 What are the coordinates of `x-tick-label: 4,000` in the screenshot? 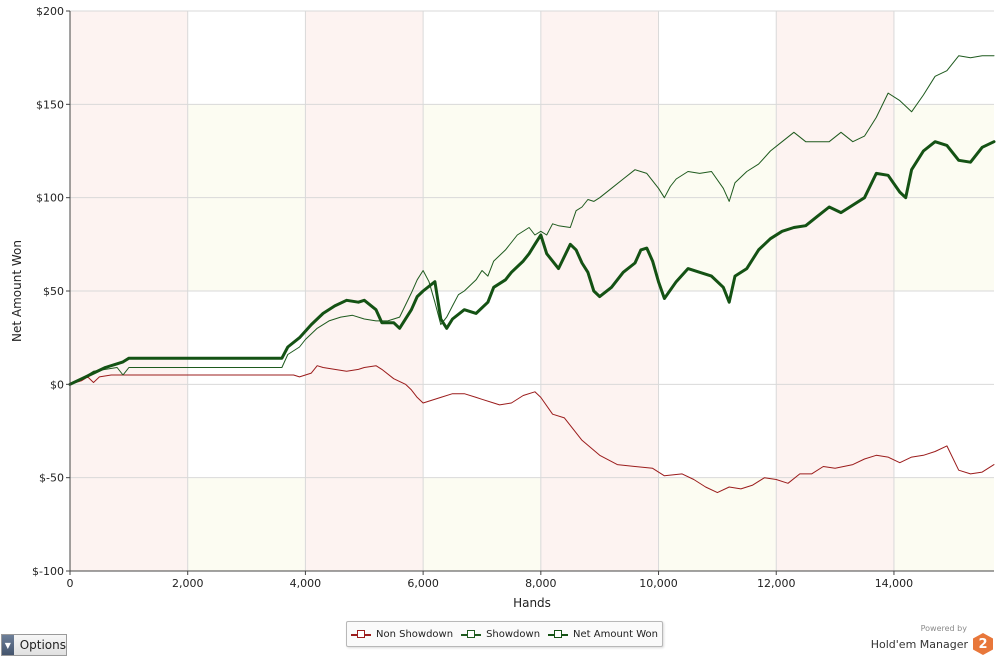 It's located at (306, 583).